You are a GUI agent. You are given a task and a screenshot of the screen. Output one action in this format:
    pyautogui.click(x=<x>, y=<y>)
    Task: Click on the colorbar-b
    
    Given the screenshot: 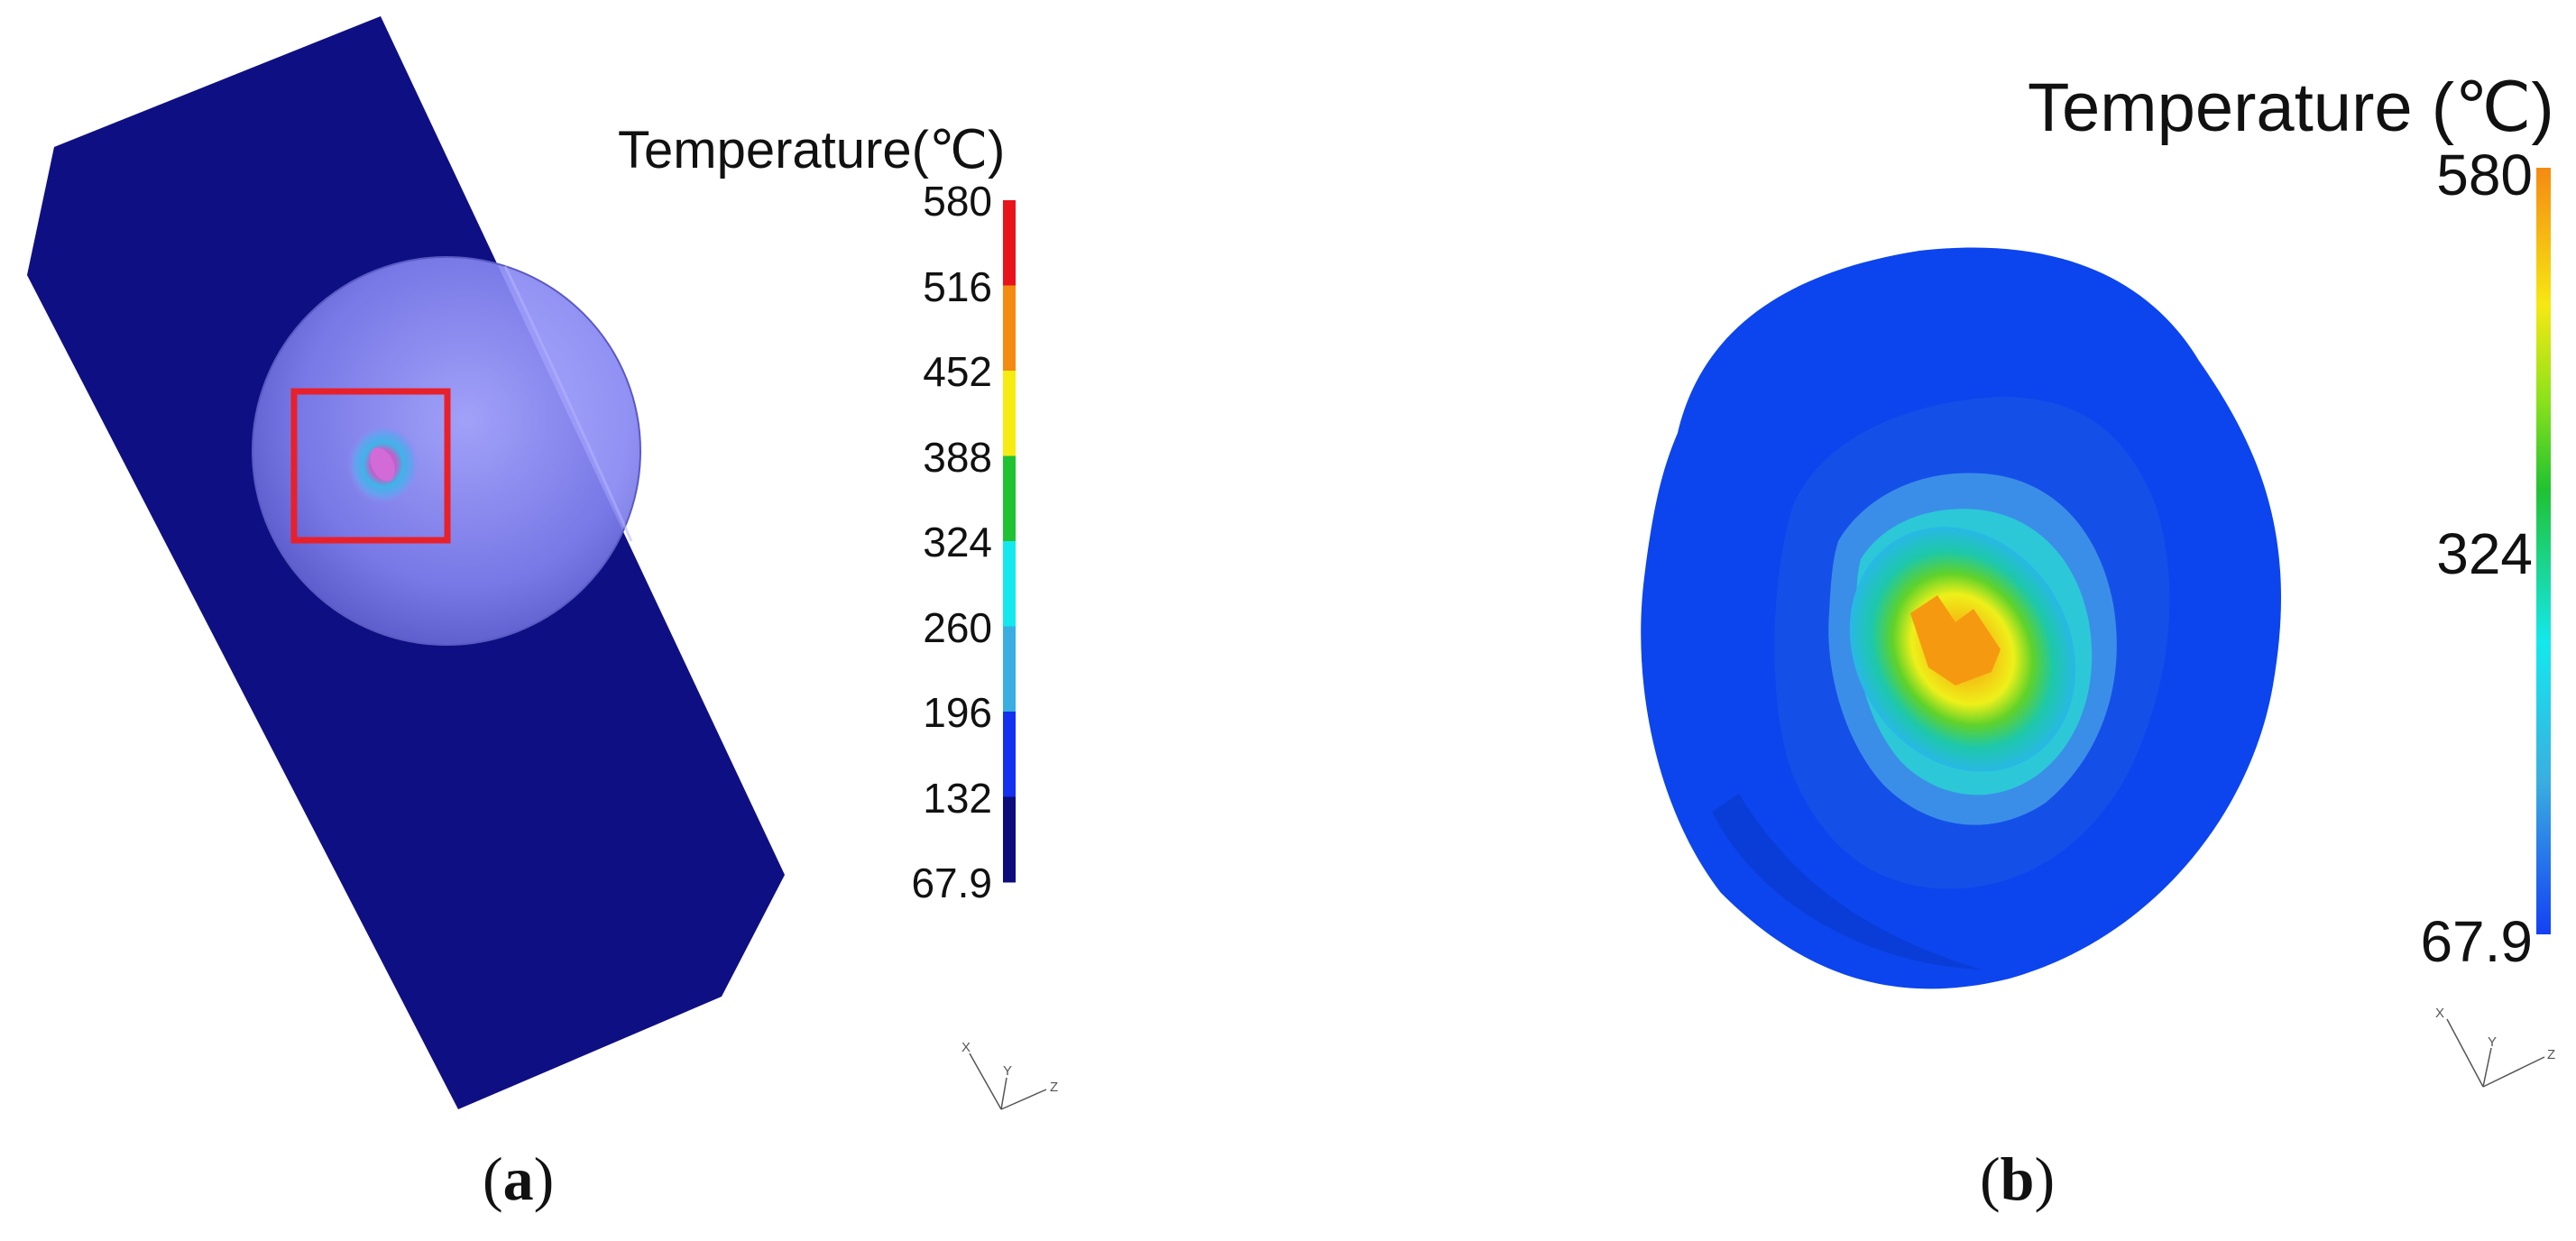 What is the action you would take?
    pyautogui.click(x=2543, y=551)
    